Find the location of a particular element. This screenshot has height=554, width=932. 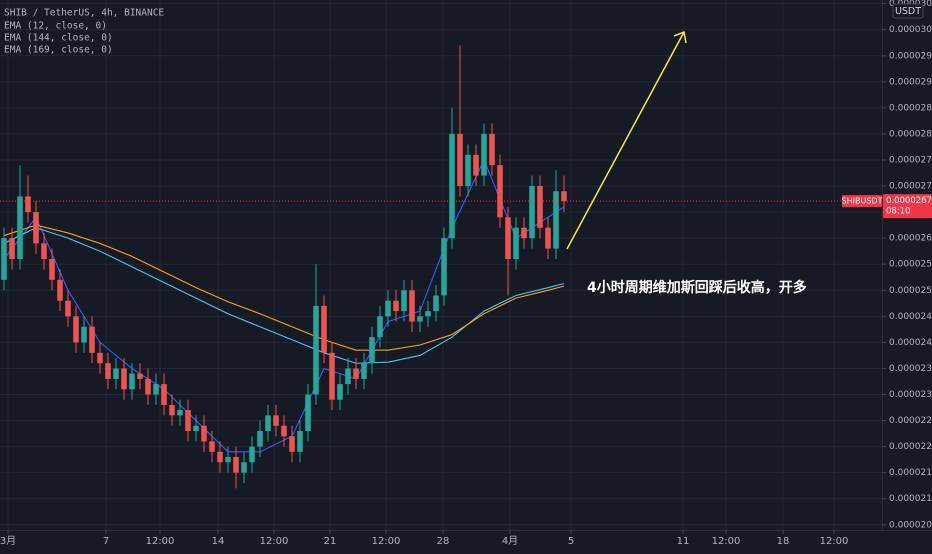

y-tick-label: 0.00002250 is located at coordinates (910, 421).